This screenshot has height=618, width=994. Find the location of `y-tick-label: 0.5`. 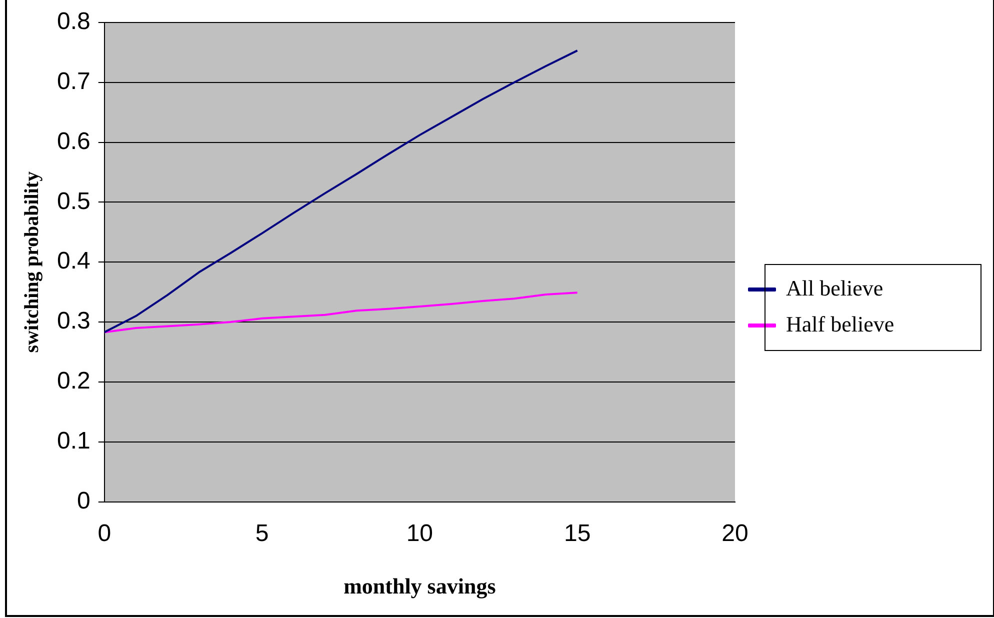

y-tick-label: 0.5 is located at coordinates (73, 201).